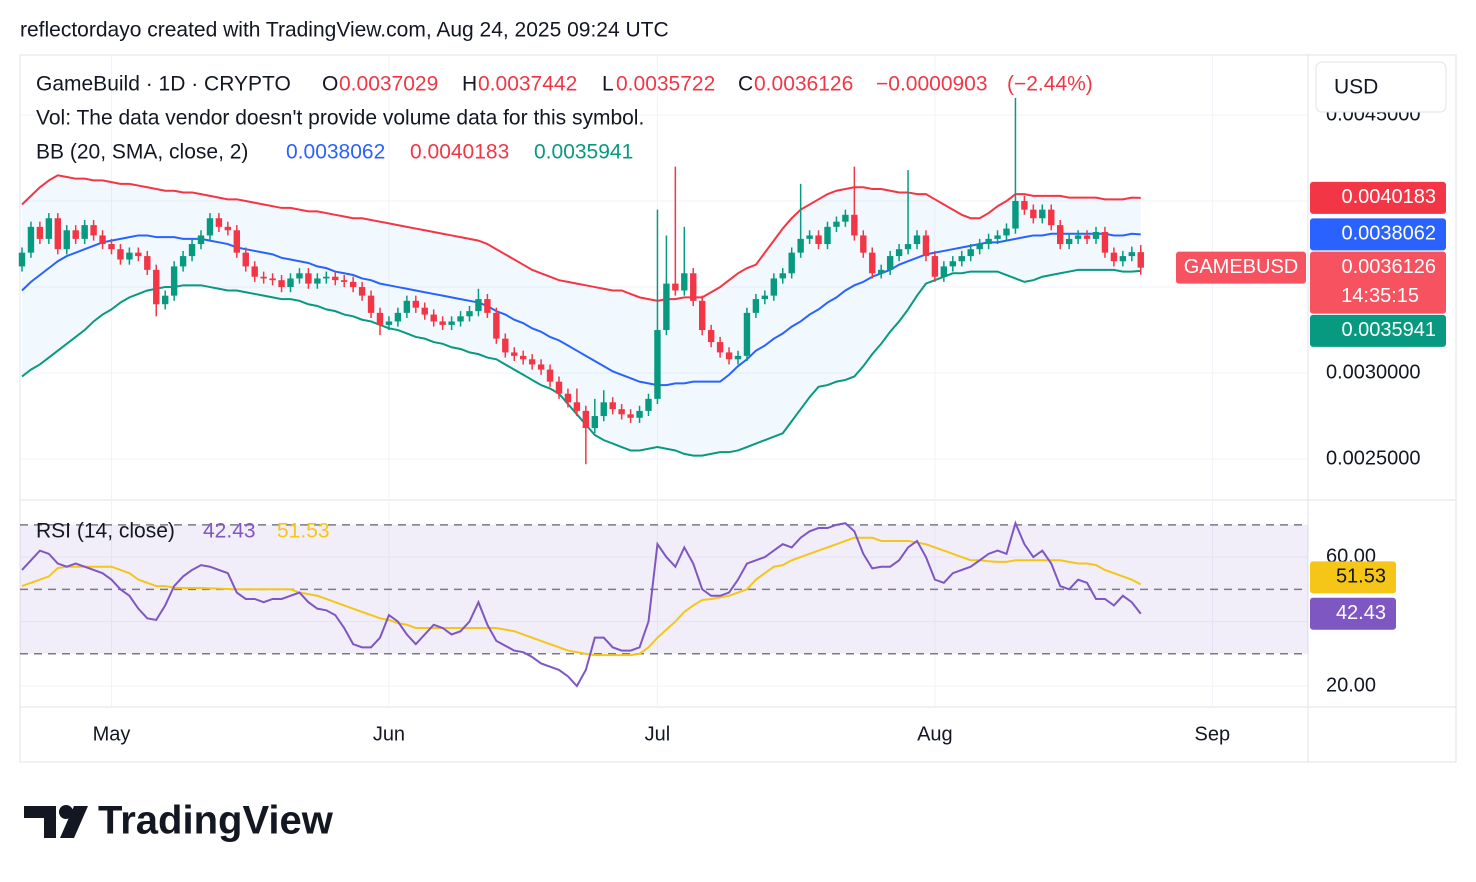 Image resolution: width=1476 pixels, height=882 pixels. I want to click on y-tick-label: 0.0025000, so click(1373, 458).